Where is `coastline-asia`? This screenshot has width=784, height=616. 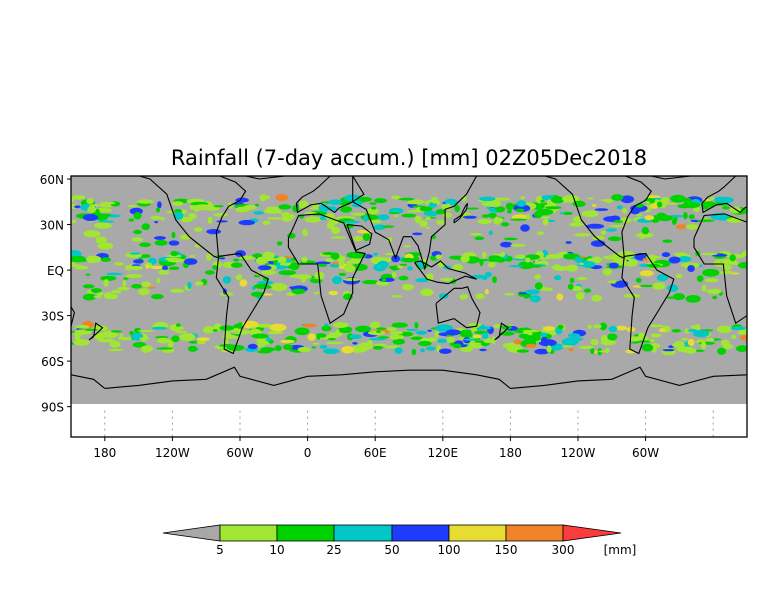
coastline-asia is located at coordinates (771, 222).